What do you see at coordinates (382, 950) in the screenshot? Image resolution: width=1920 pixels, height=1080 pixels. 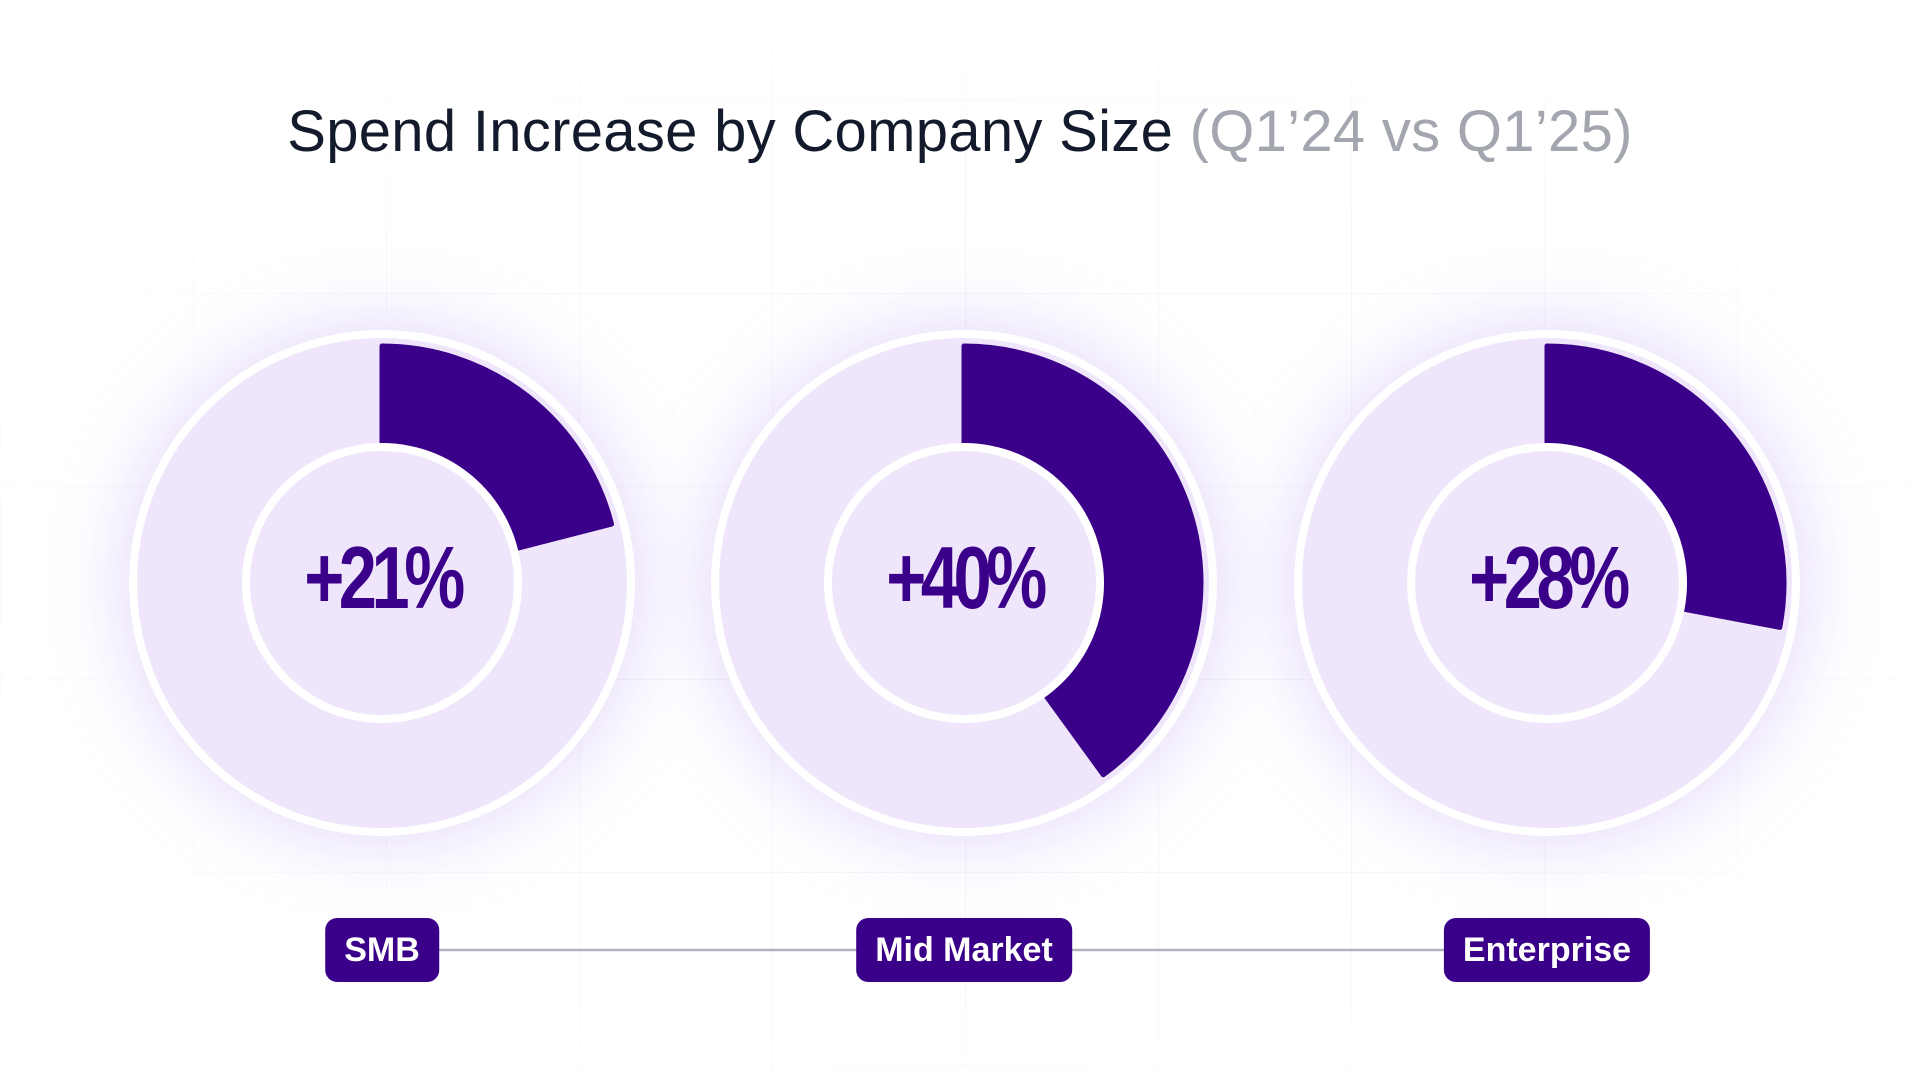 I see `category-pill: SMB` at bounding box center [382, 950].